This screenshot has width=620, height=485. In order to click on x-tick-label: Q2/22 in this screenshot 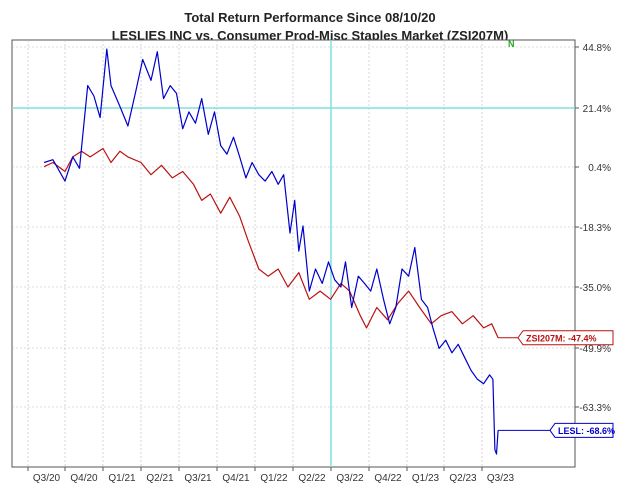, I will do `click(312, 478)`.